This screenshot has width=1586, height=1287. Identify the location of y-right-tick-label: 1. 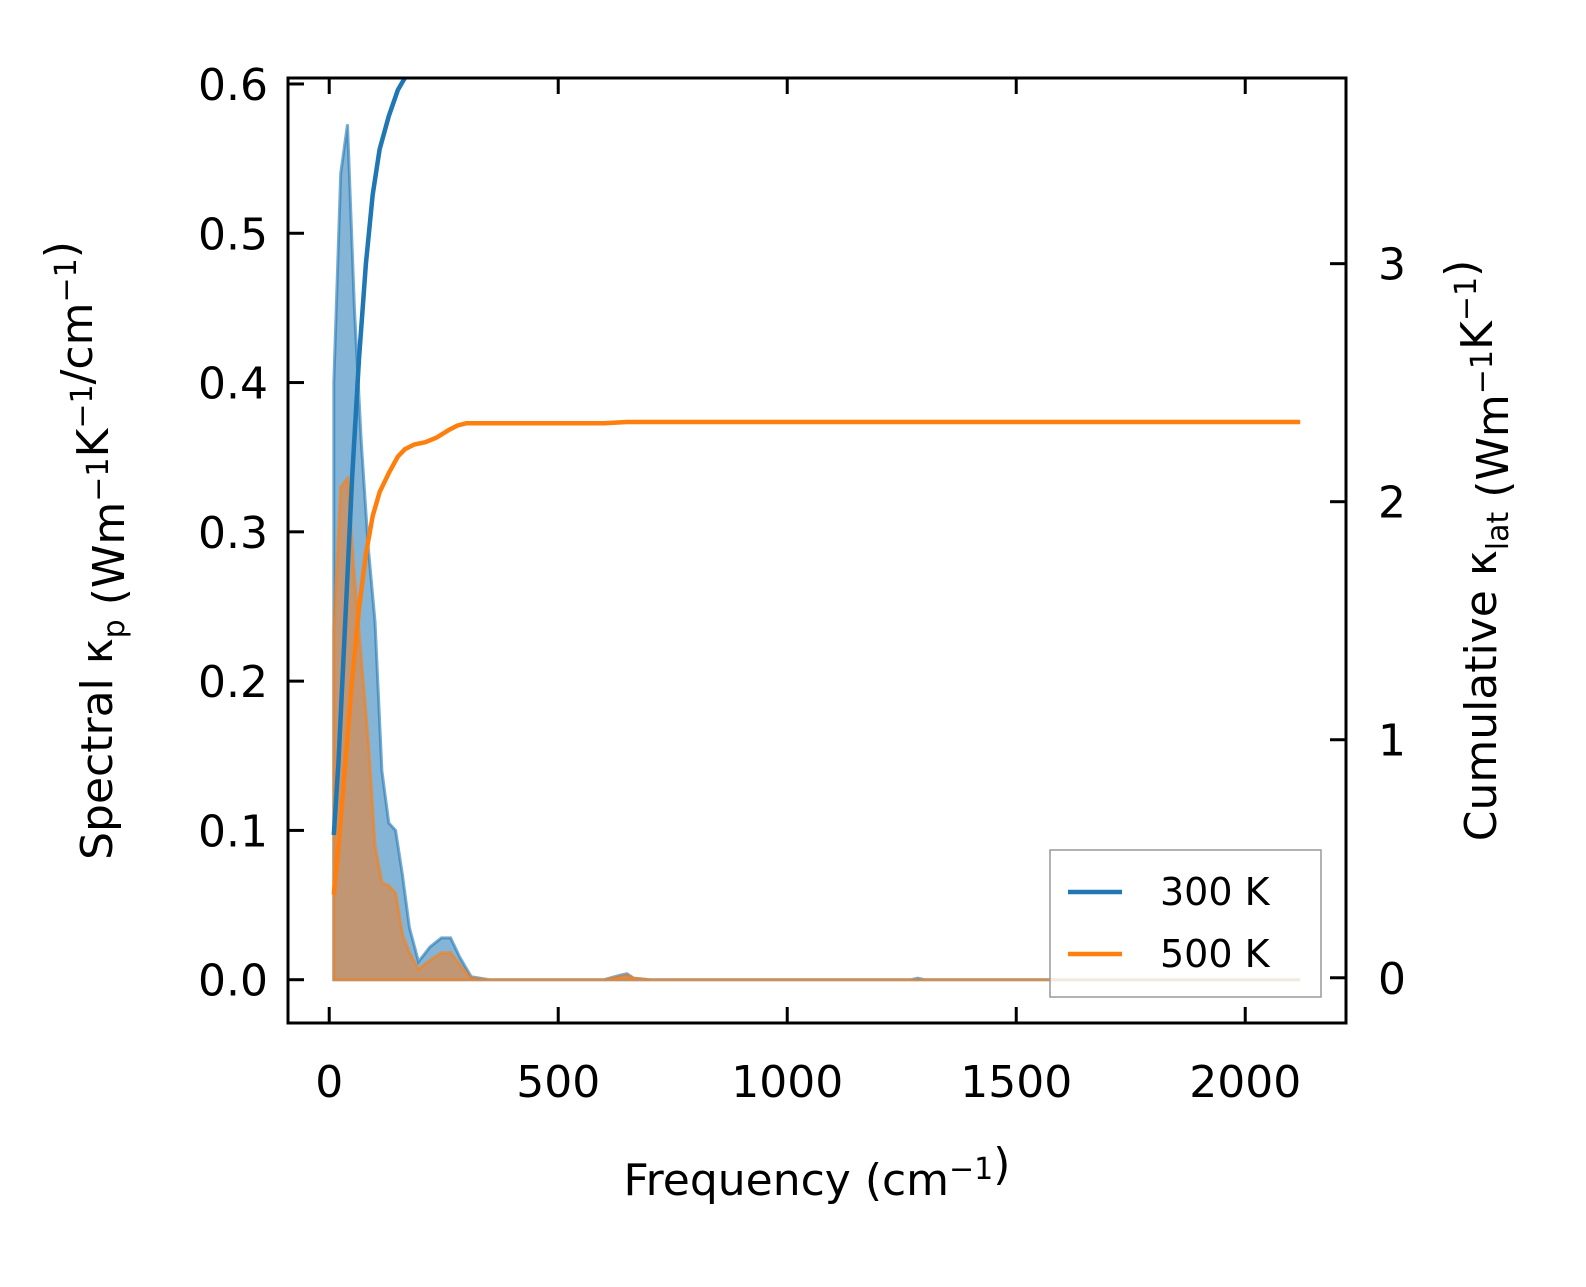
(1392, 741).